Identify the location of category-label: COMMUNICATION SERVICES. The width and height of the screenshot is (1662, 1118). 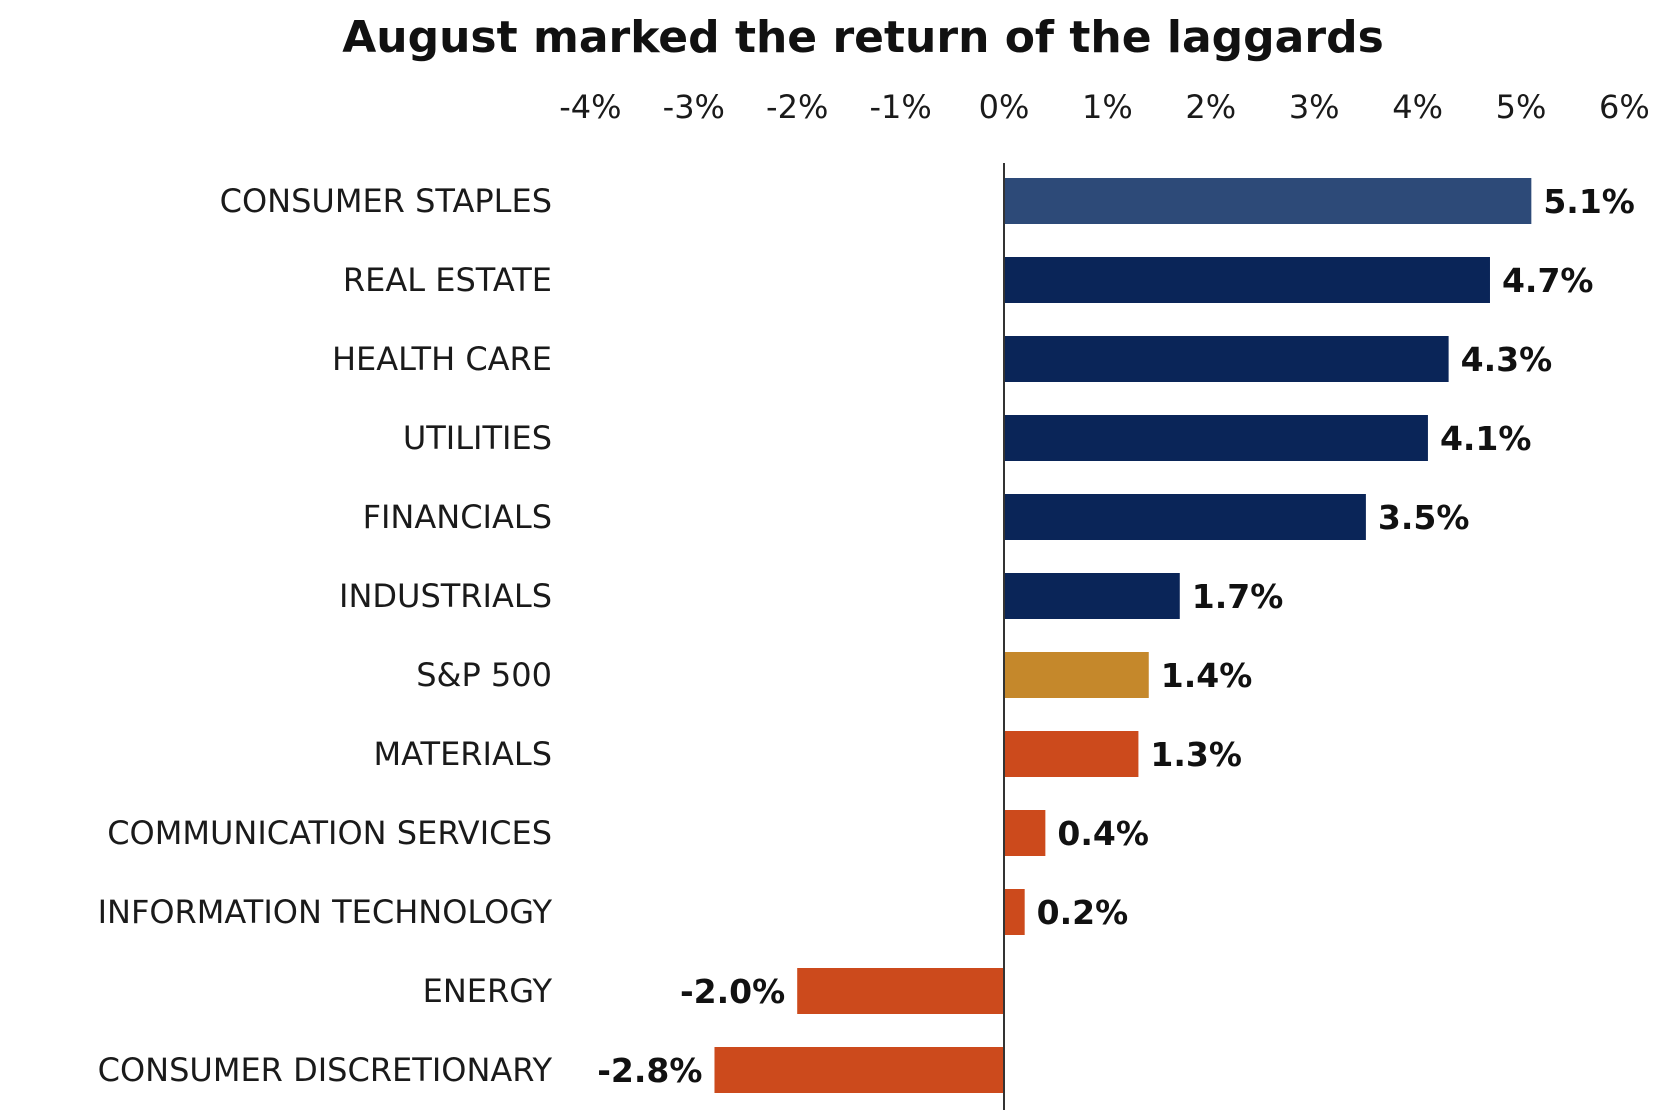
(329, 833).